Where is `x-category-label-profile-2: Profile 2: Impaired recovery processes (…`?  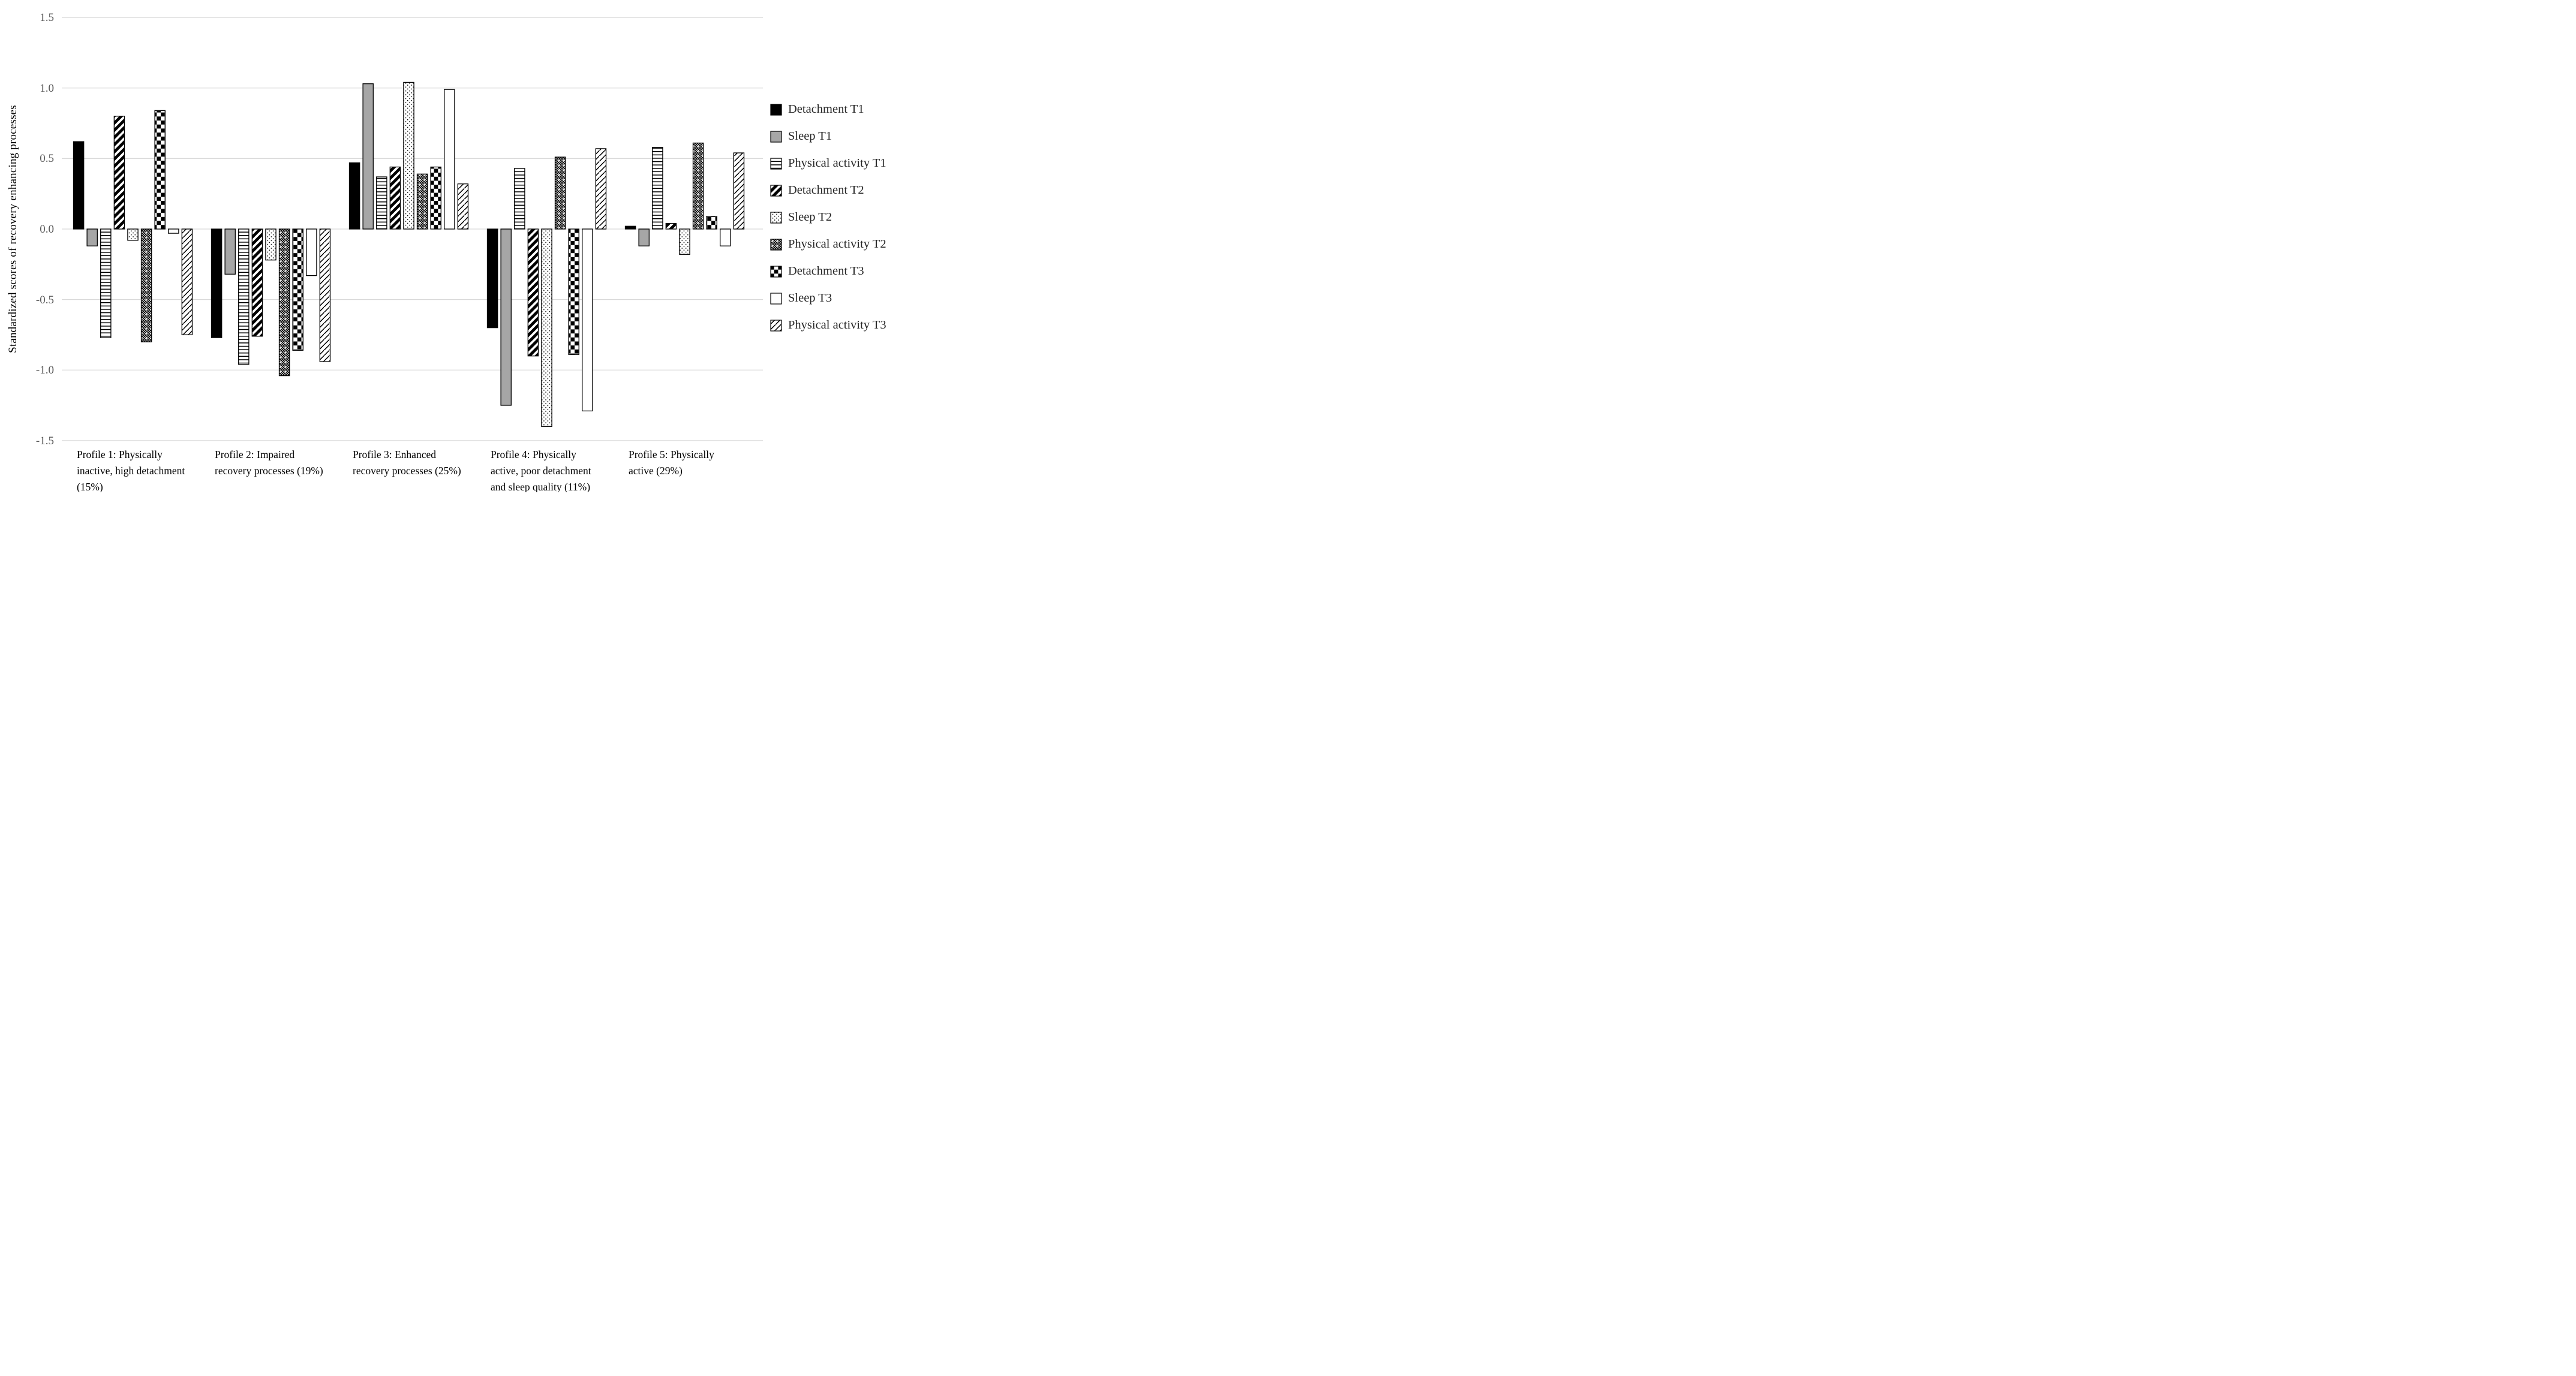
x-category-label-profile-2: Profile 2: Impaired recovery processes (… is located at coordinates (269, 462).